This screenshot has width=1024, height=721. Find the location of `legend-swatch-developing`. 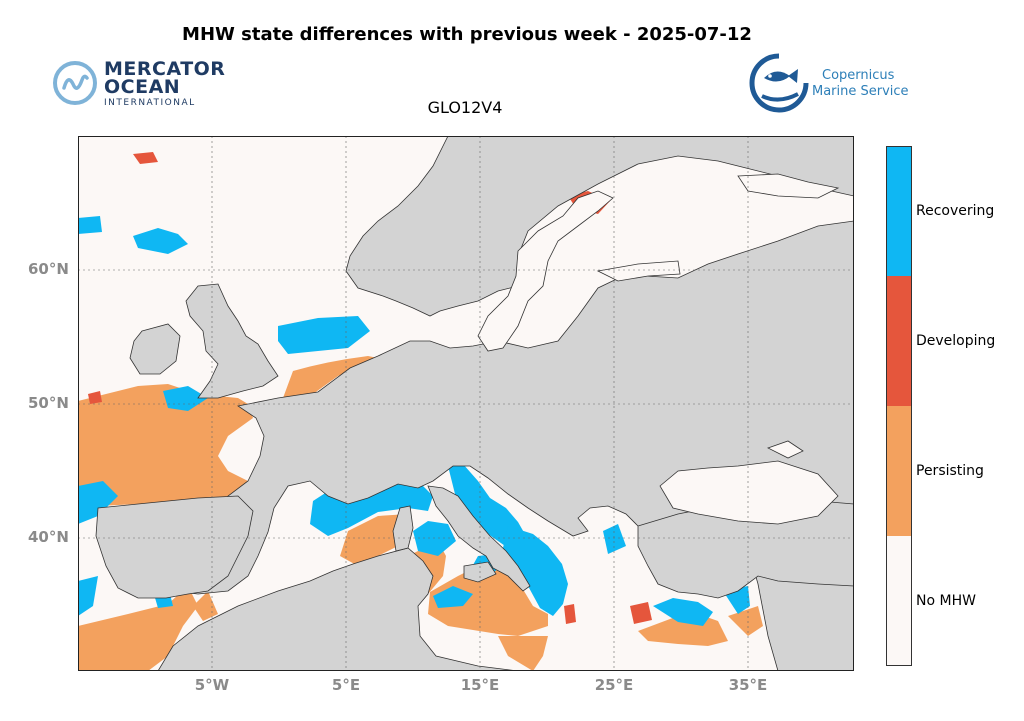

legend-swatch-developing is located at coordinates (899, 341).